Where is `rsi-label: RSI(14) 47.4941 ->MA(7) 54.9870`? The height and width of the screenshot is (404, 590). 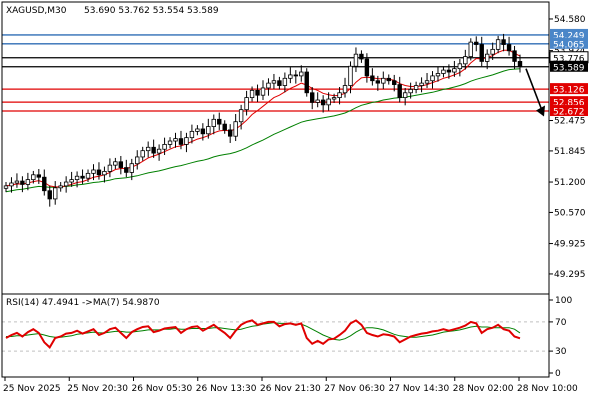 rsi-label: RSI(14) 47.4941 ->MA(7) 54.9870 is located at coordinates (83, 303).